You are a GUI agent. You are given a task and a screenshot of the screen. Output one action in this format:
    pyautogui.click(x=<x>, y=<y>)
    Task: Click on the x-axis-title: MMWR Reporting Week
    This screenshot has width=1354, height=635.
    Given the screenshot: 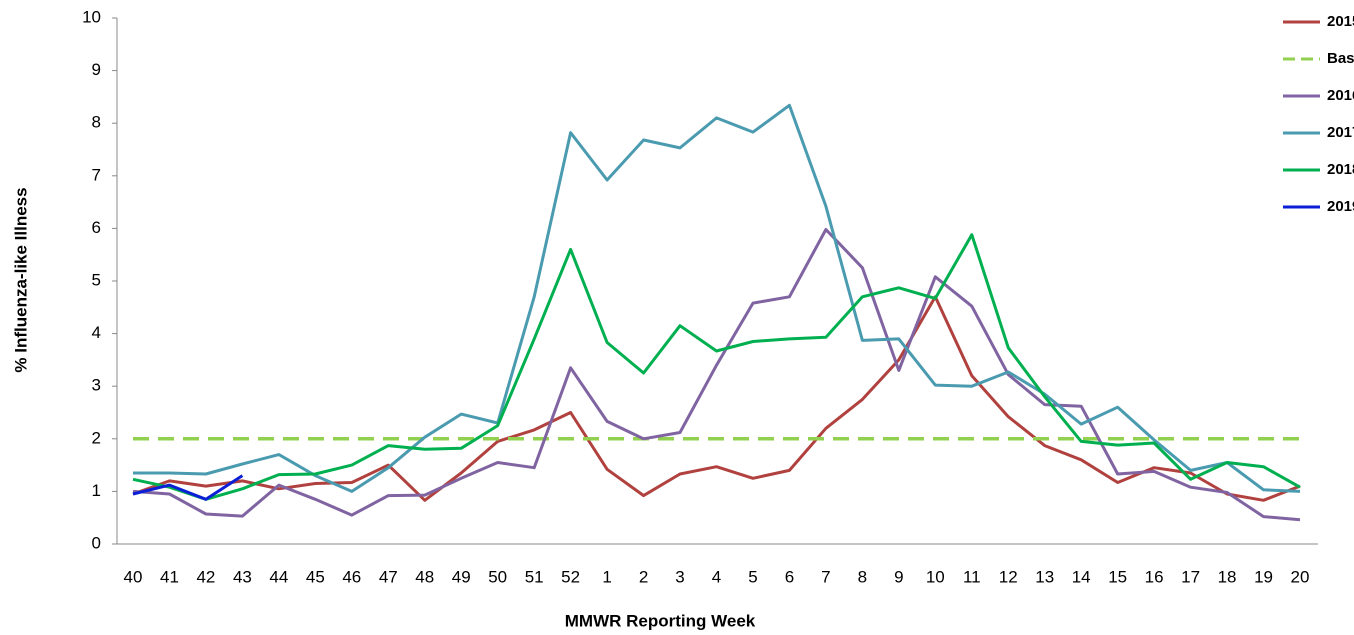 What is the action you would take?
    pyautogui.click(x=660, y=620)
    